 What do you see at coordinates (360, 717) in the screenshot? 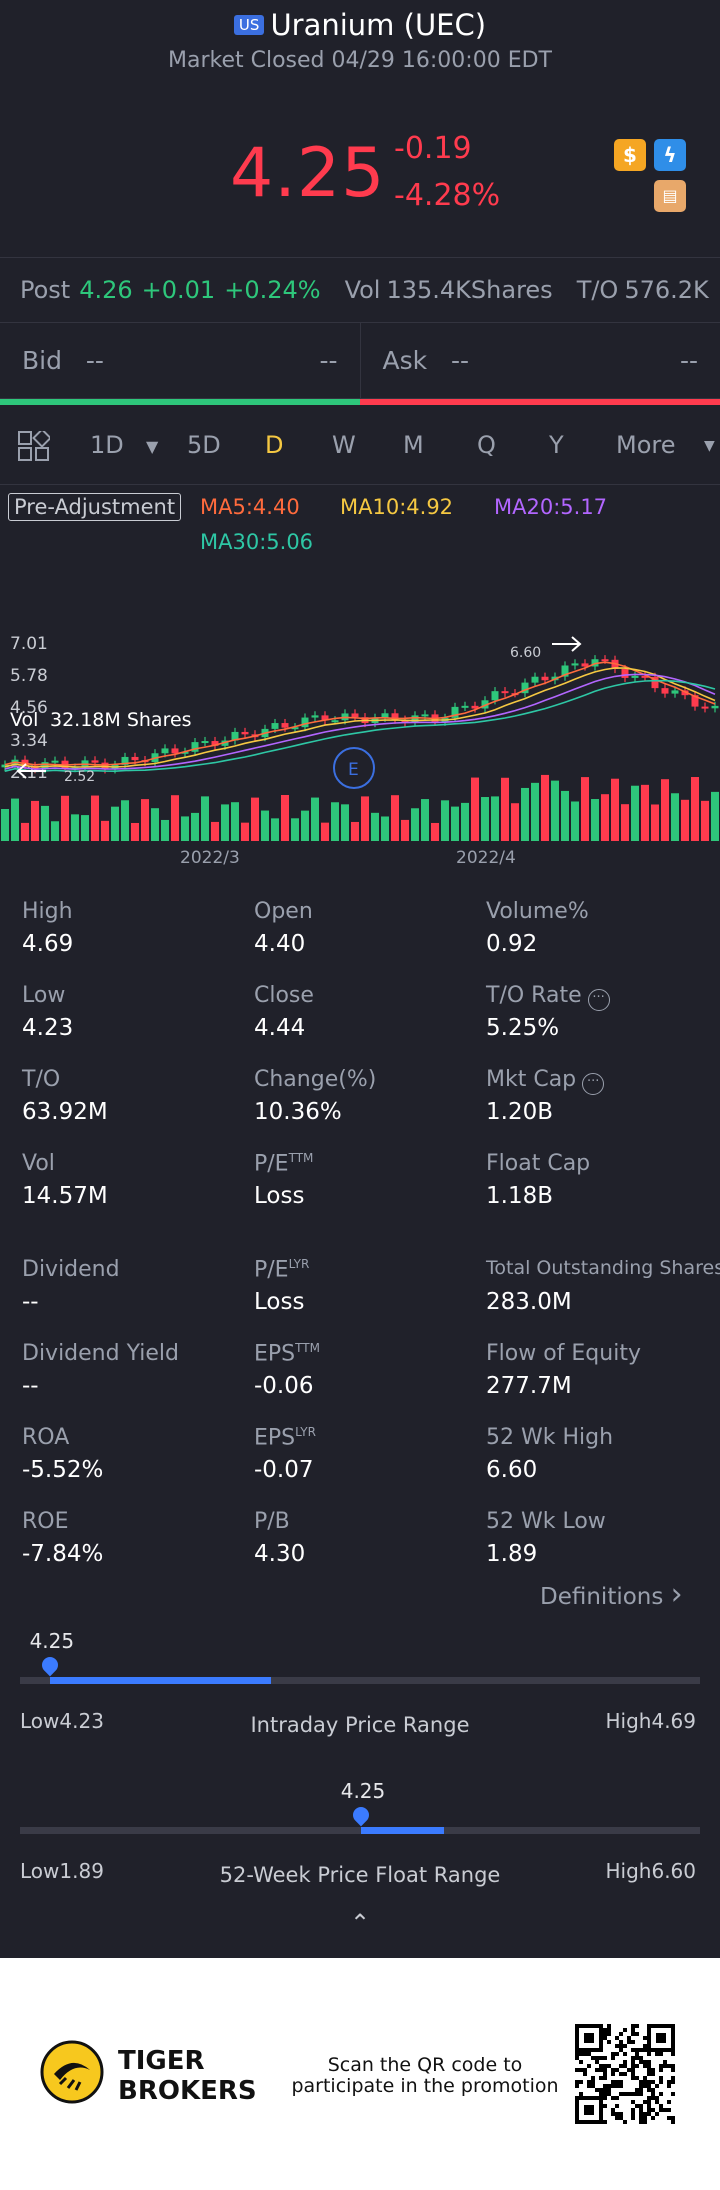
I see `ma-line` at bounding box center [360, 717].